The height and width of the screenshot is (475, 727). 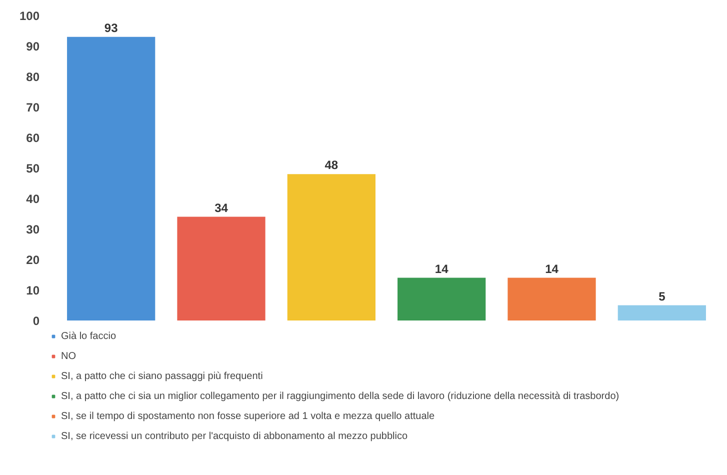 What do you see at coordinates (33, 260) in the screenshot?
I see `y-tick-label: 20` at bounding box center [33, 260].